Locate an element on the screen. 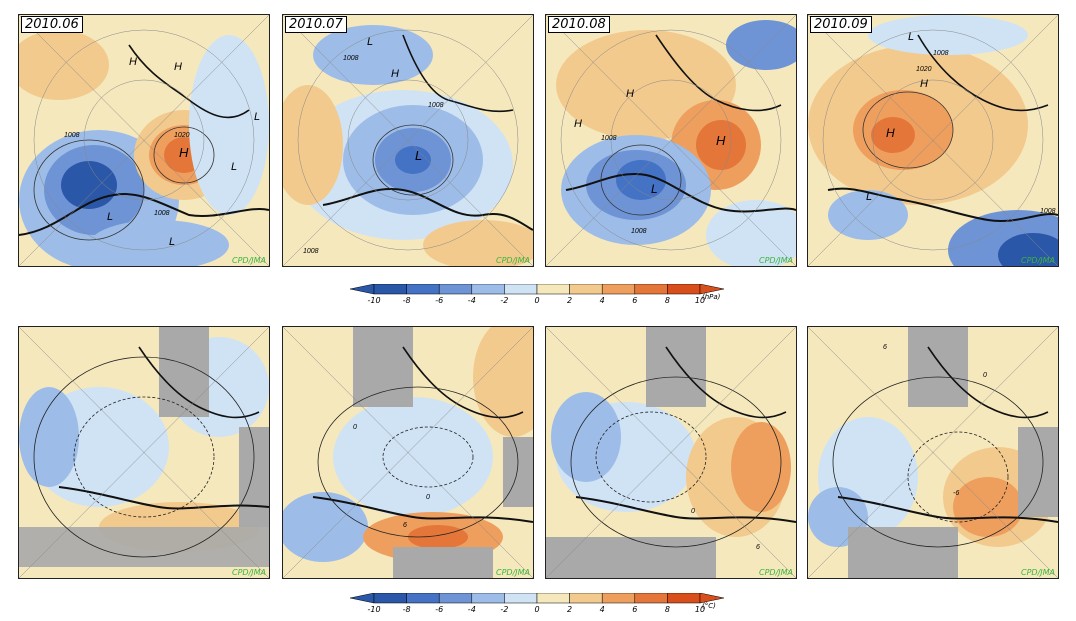 This screenshot has height=621, width=1076. pressure-colorbar: -10 -8 -6 -4 -2 0 2 4 6 8 10 (hPa) is located at coordinates (538, 295).